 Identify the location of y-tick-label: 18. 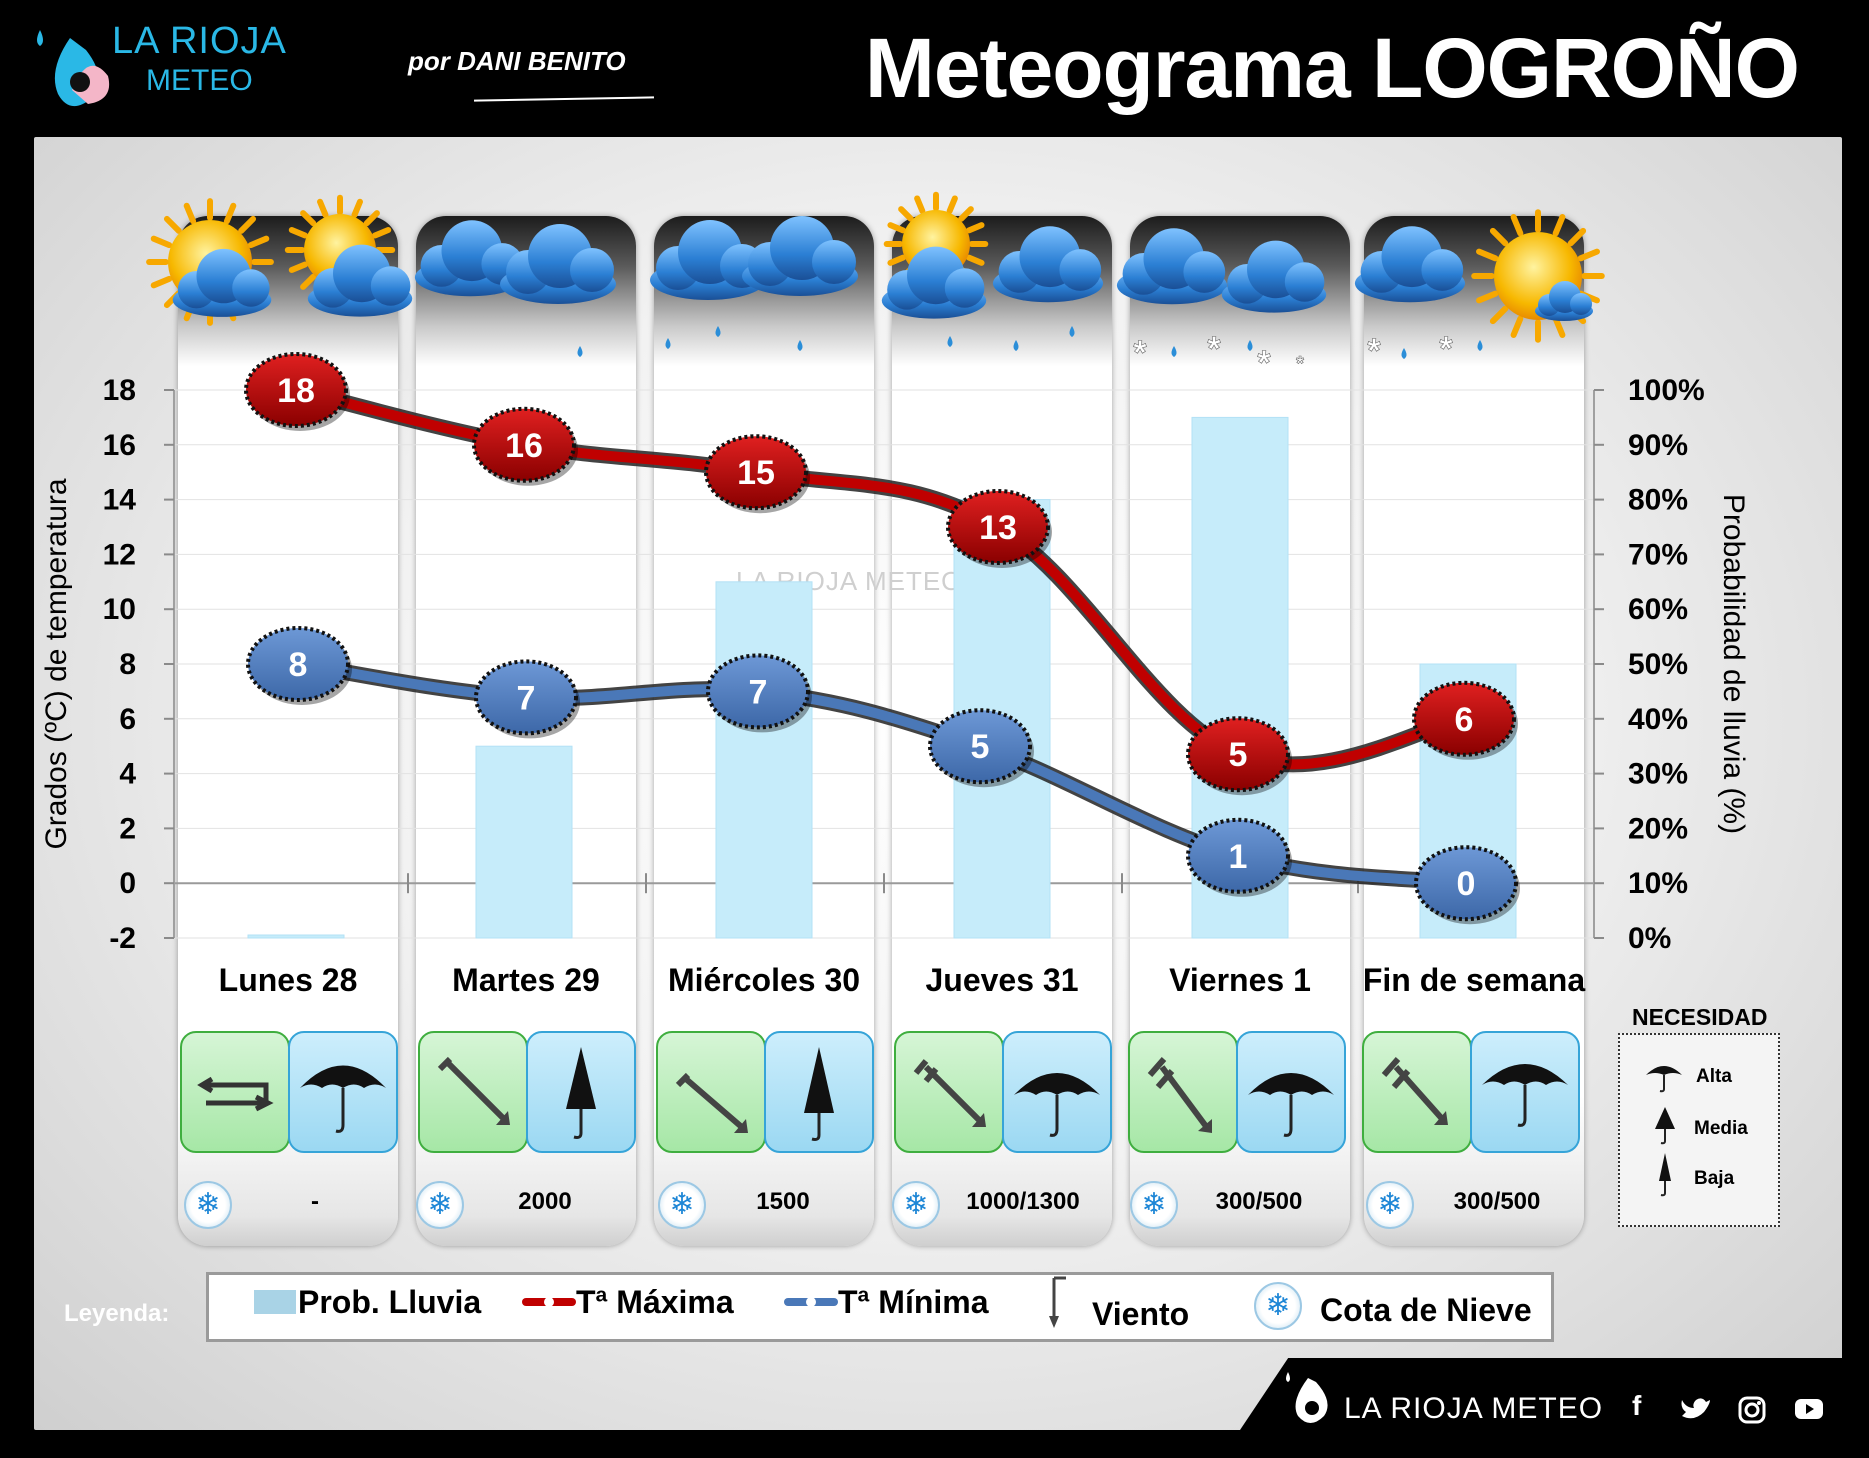
(119, 390).